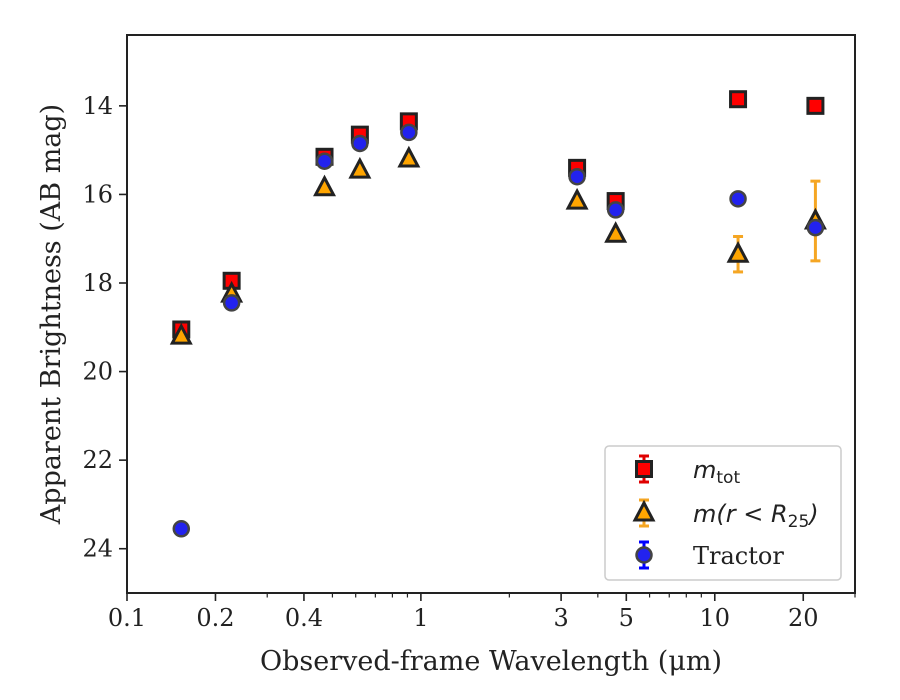 The width and height of the screenshot is (900, 700). What do you see at coordinates (738, 556) in the screenshot?
I see `legend-label: Tractor` at bounding box center [738, 556].